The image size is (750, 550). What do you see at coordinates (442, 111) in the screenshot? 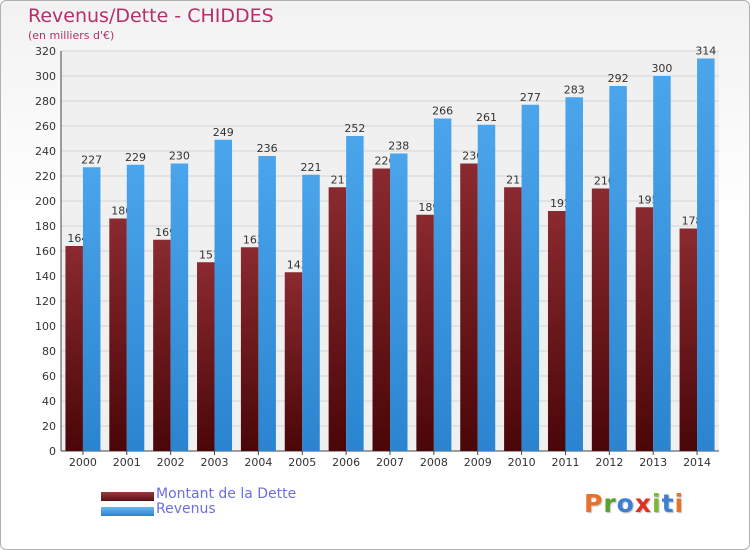
I see `data-label-revenus: 266` at bounding box center [442, 111].